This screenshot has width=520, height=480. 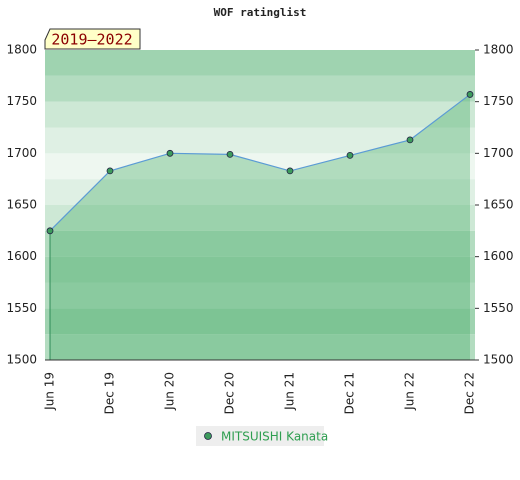 I want to click on x-tick-label: Jun 19, so click(x=50, y=391).